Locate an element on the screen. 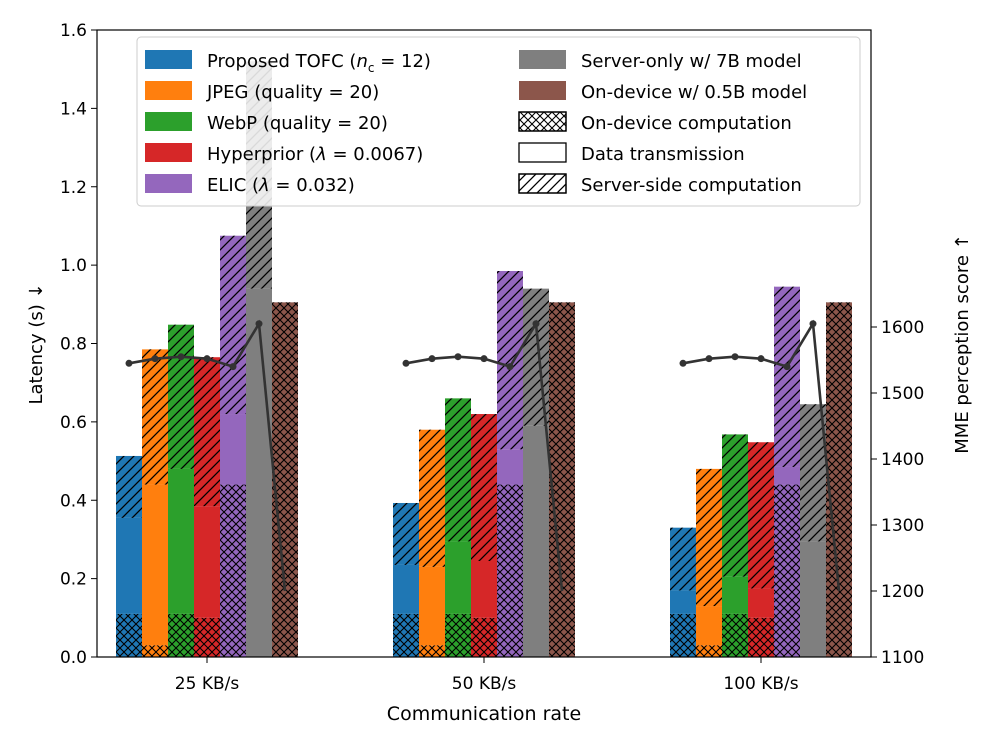 The height and width of the screenshot is (747, 996). right-y-axis: 1100 1200 1300 1400 1500 1600 is located at coordinates (897, 493).